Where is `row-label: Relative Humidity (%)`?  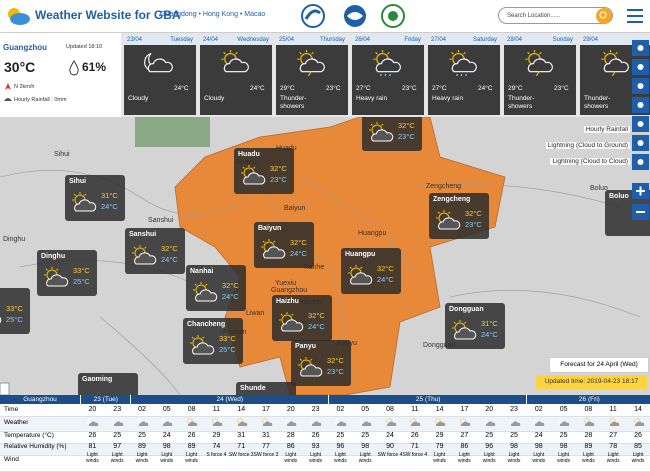 row-label: Relative Humidity (%) is located at coordinates (35, 446).